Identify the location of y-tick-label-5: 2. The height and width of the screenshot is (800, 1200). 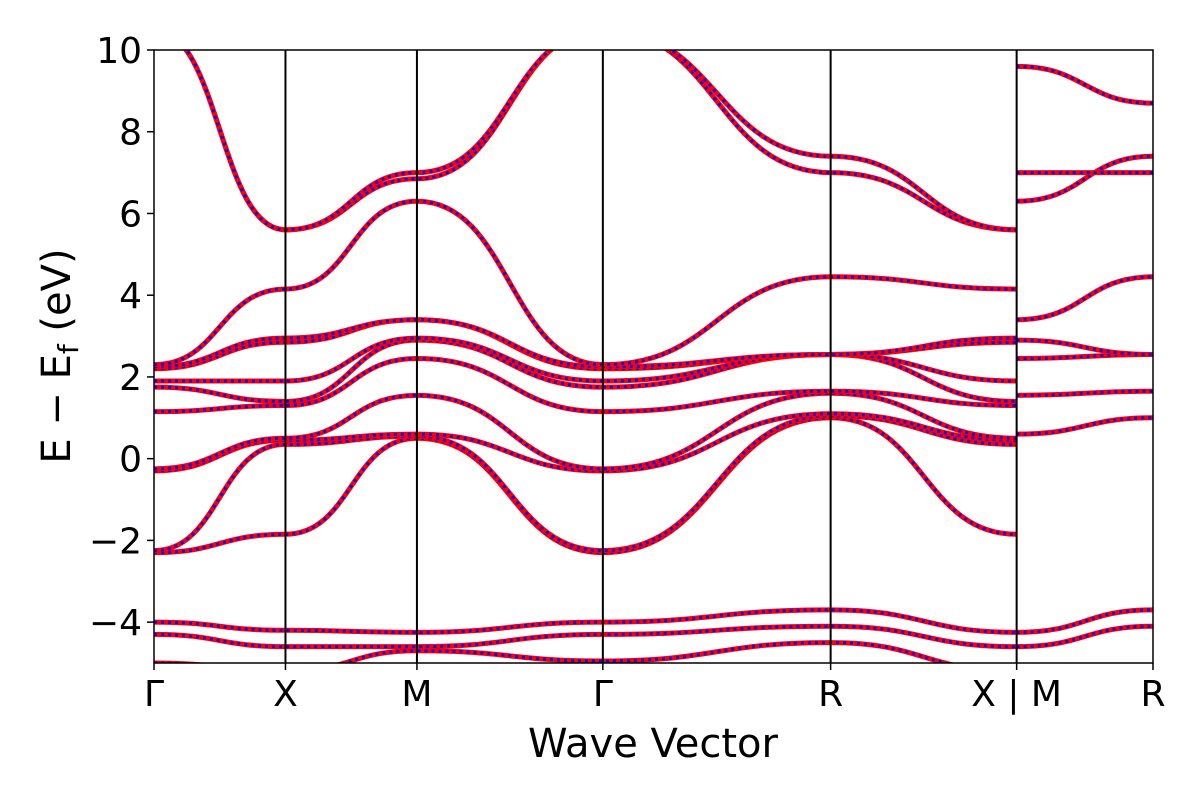
(130, 378).